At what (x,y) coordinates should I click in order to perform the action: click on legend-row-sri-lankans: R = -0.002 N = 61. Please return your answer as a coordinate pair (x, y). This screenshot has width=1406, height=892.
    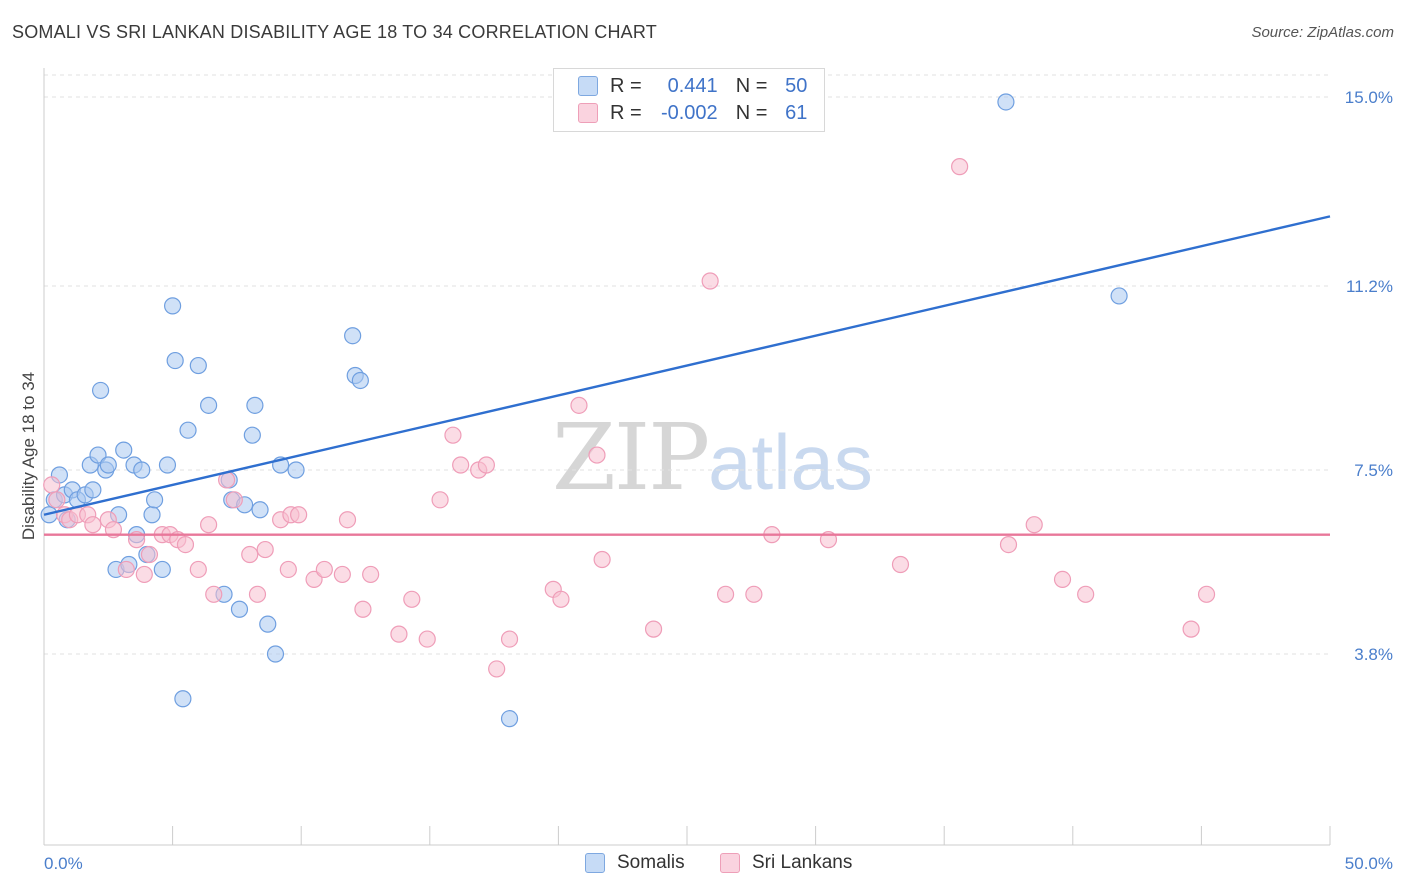
    Looking at the image, I should click on (692, 113).